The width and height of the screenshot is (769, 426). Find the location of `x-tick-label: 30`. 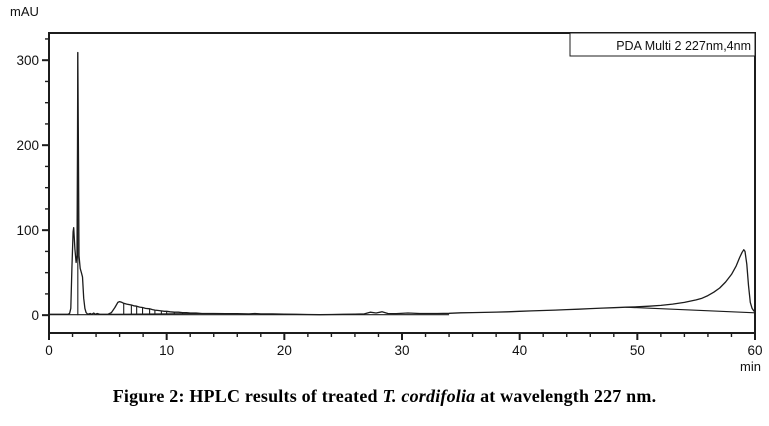

x-tick-label: 30 is located at coordinates (401, 350).